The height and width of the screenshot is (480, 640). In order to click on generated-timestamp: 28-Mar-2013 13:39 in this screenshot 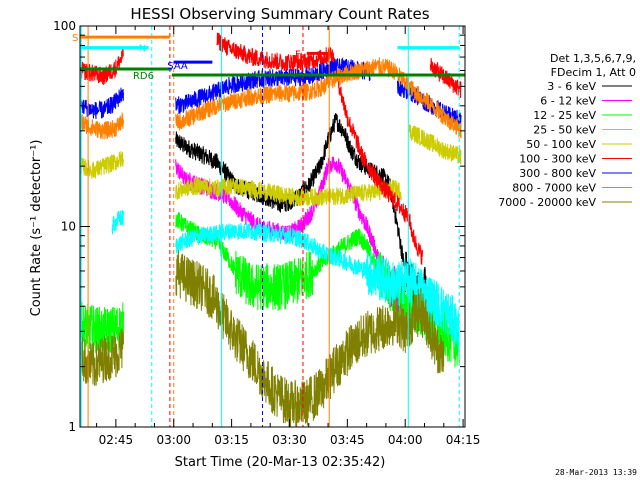, I will do `click(596, 472)`.